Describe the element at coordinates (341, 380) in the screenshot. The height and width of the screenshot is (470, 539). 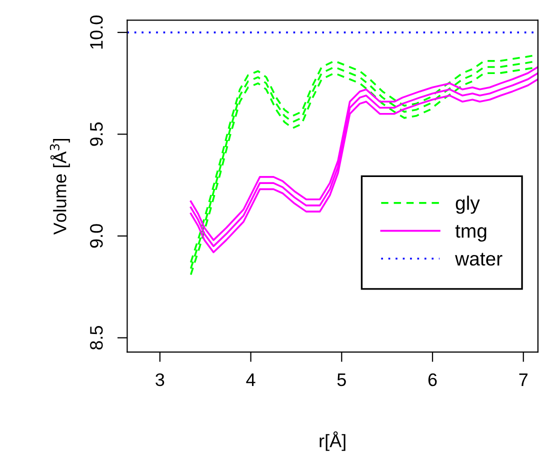
I see `x-tick-label: 5` at that location.